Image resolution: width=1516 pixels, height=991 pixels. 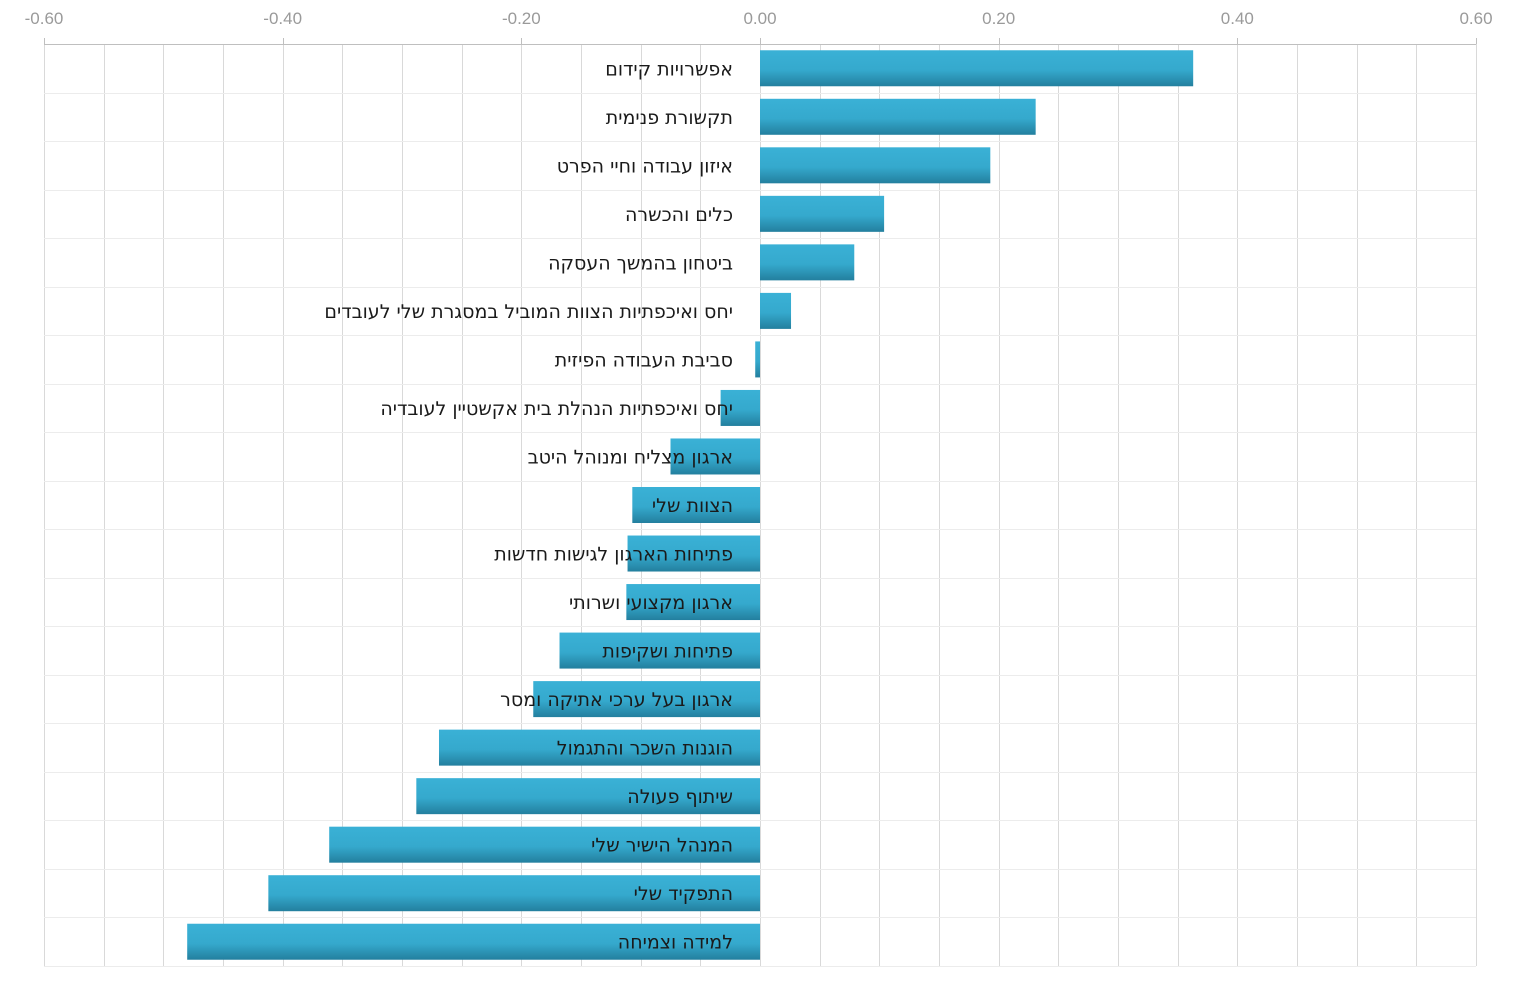 I want to click on category-label: ארגון בעל ערכי אתיקה ומסר, so click(x=616, y=700).